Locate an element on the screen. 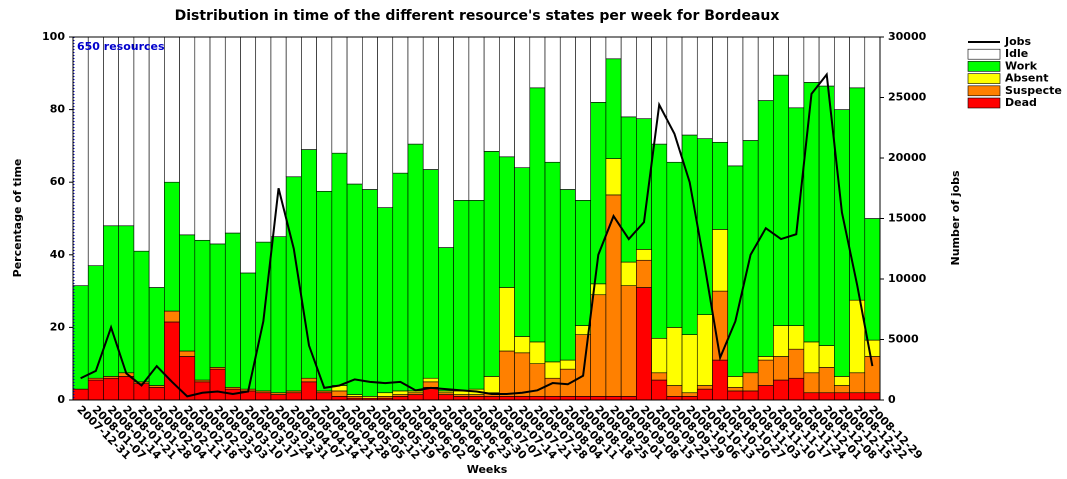 The width and height of the screenshot is (1067, 479). y-tick-label: 40 is located at coordinates (58, 254).